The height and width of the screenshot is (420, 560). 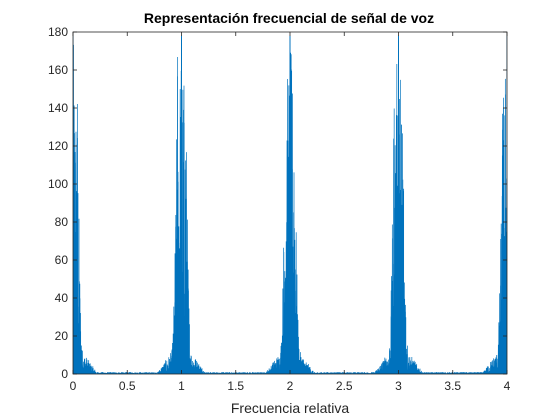 What do you see at coordinates (58, 70) in the screenshot?
I see `y-tick-label: 160` at bounding box center [58, 70].